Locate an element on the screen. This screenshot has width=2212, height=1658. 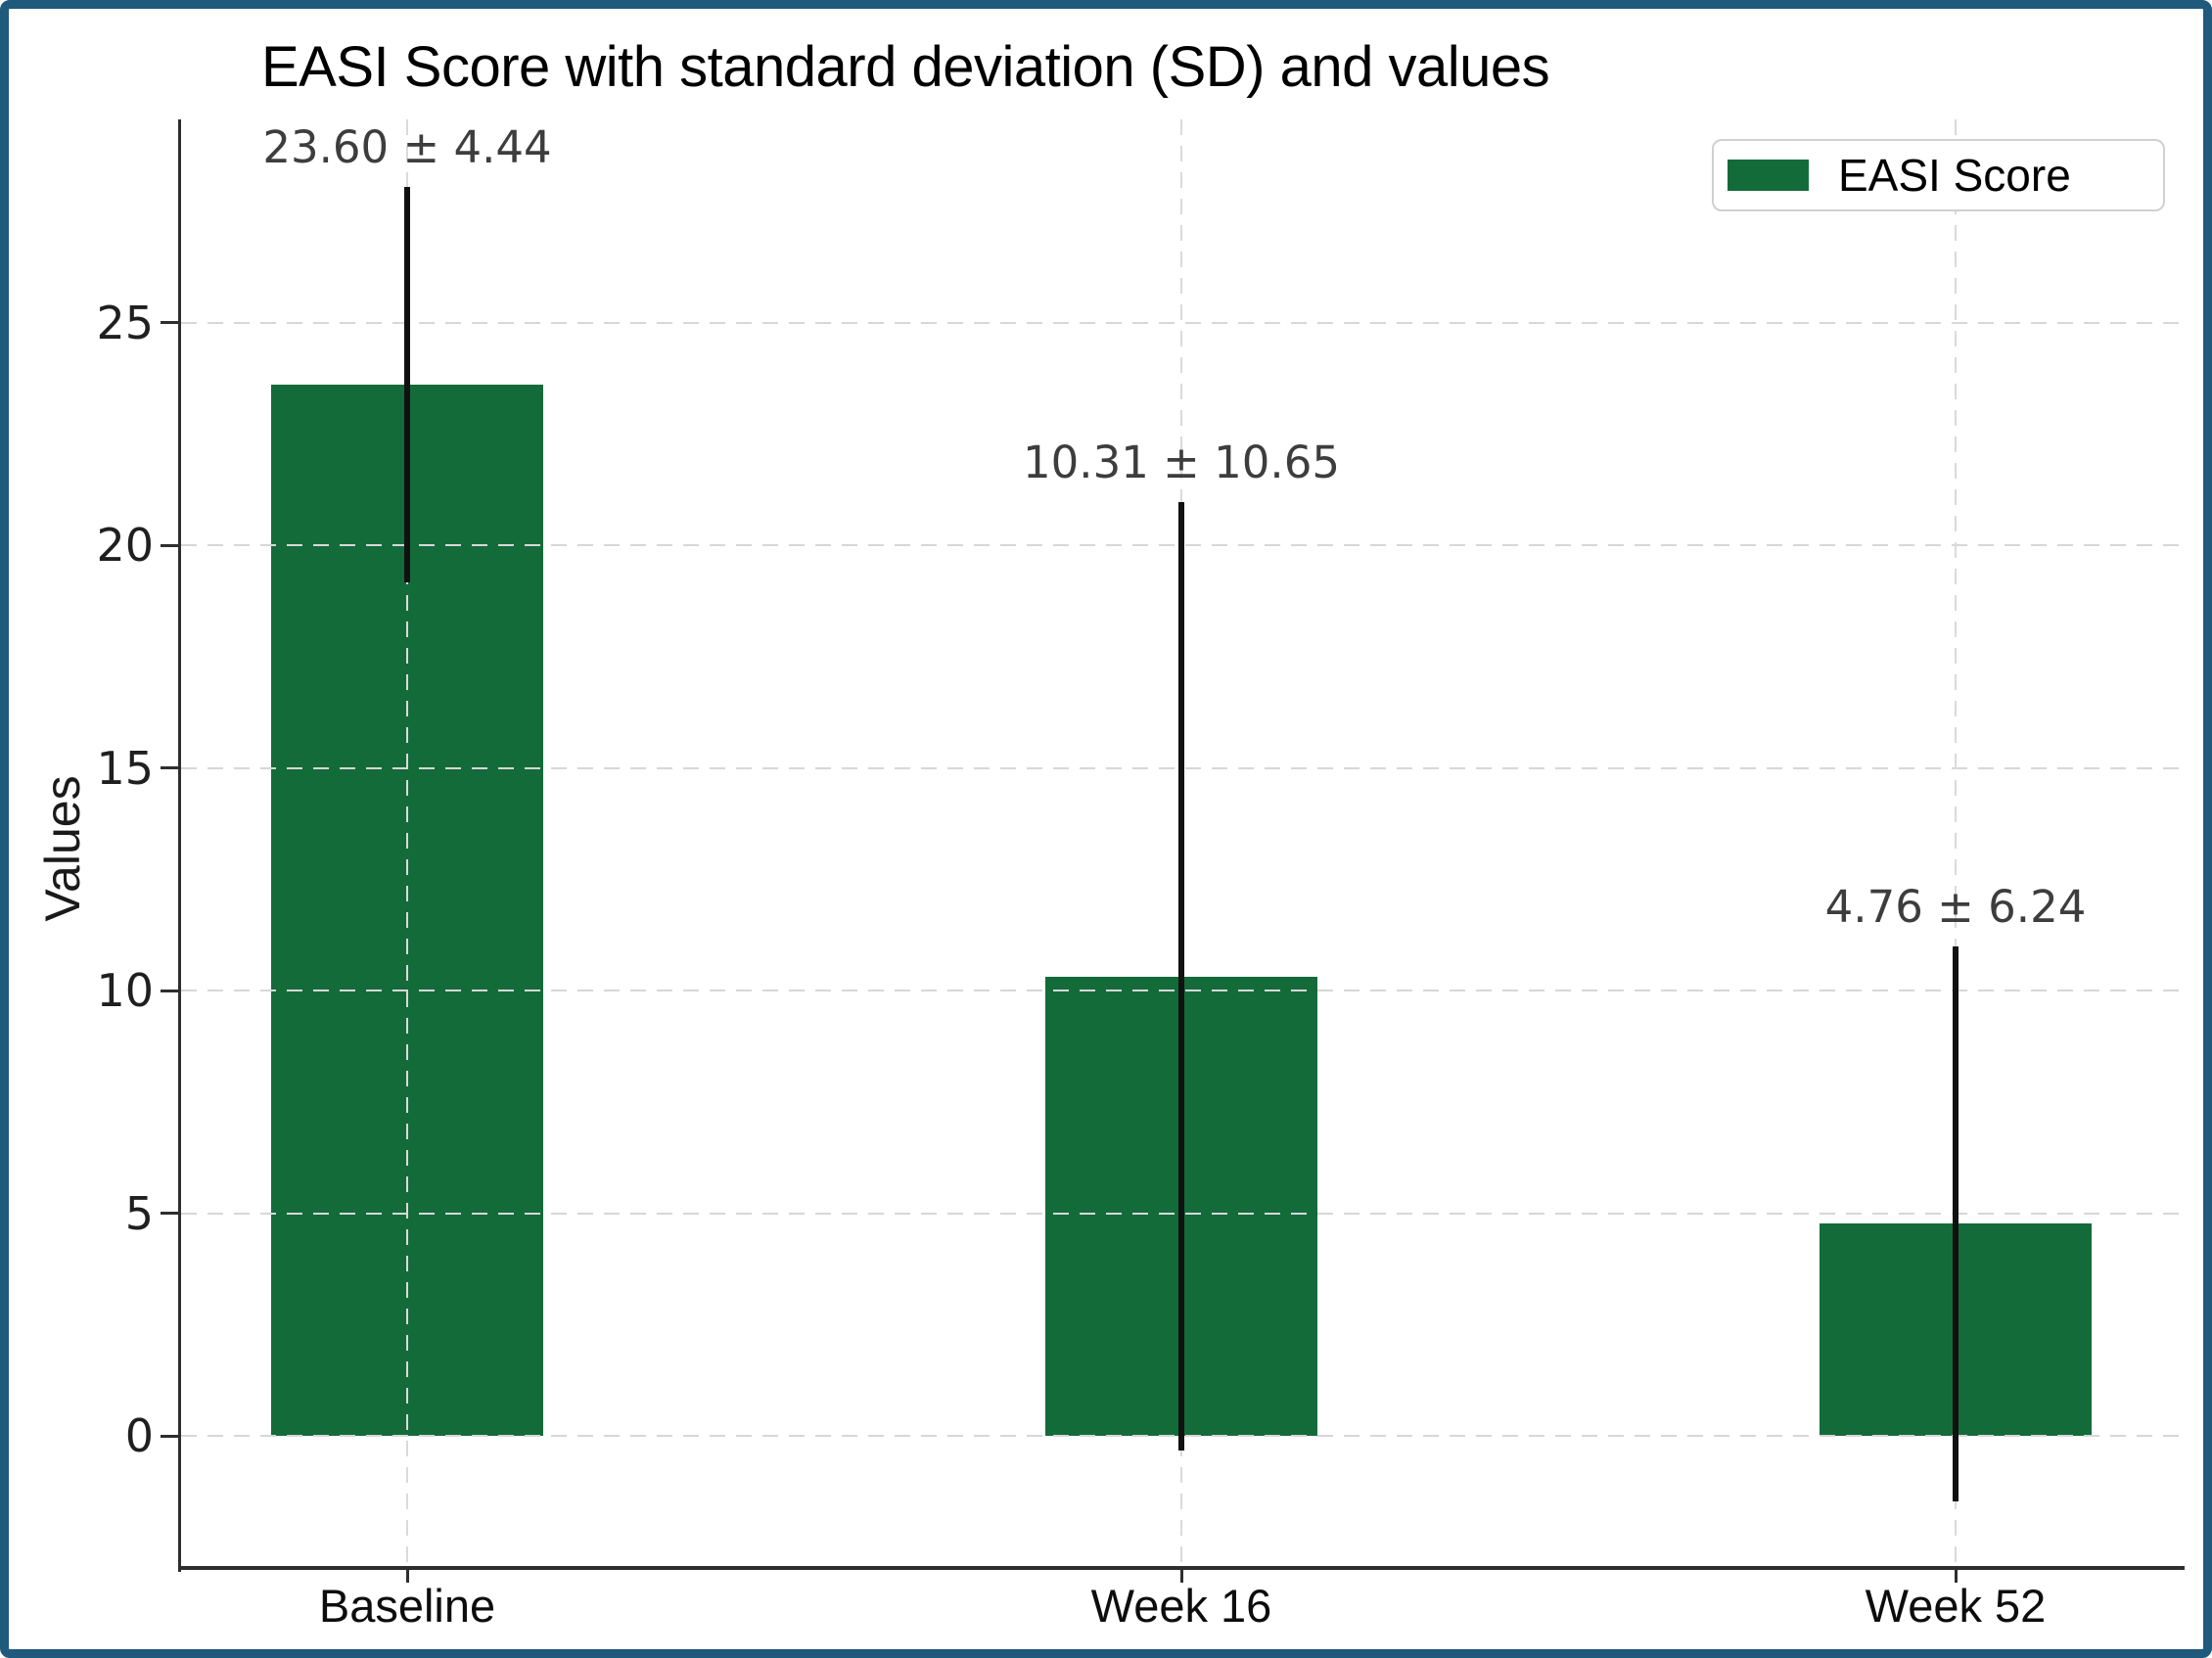
y-axis-label: Values is located at coordinates (62, 848).